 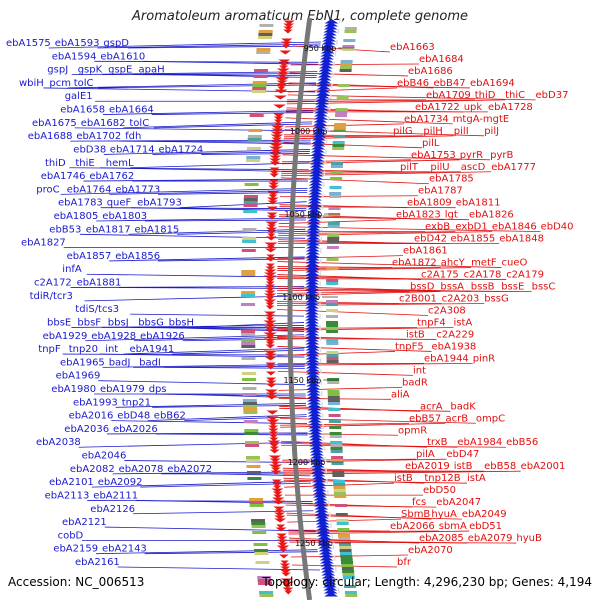 I want to click on gene-label: int, so click(x=111, y=349).